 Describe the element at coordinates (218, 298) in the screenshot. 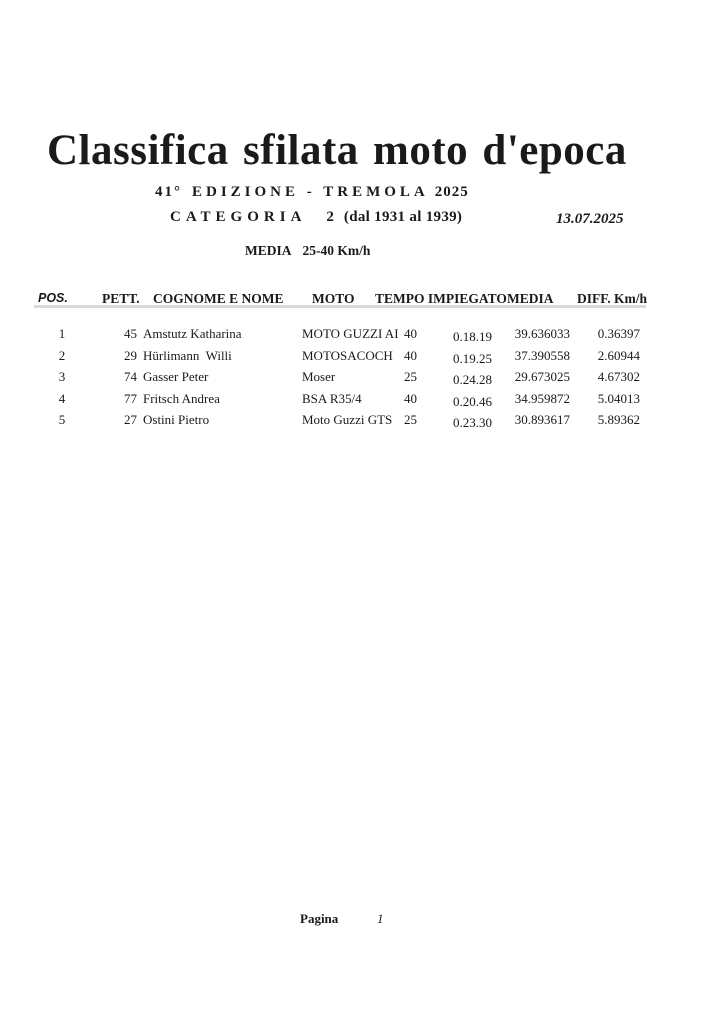

I see `header-name: COGNOME E NOME` at that location.